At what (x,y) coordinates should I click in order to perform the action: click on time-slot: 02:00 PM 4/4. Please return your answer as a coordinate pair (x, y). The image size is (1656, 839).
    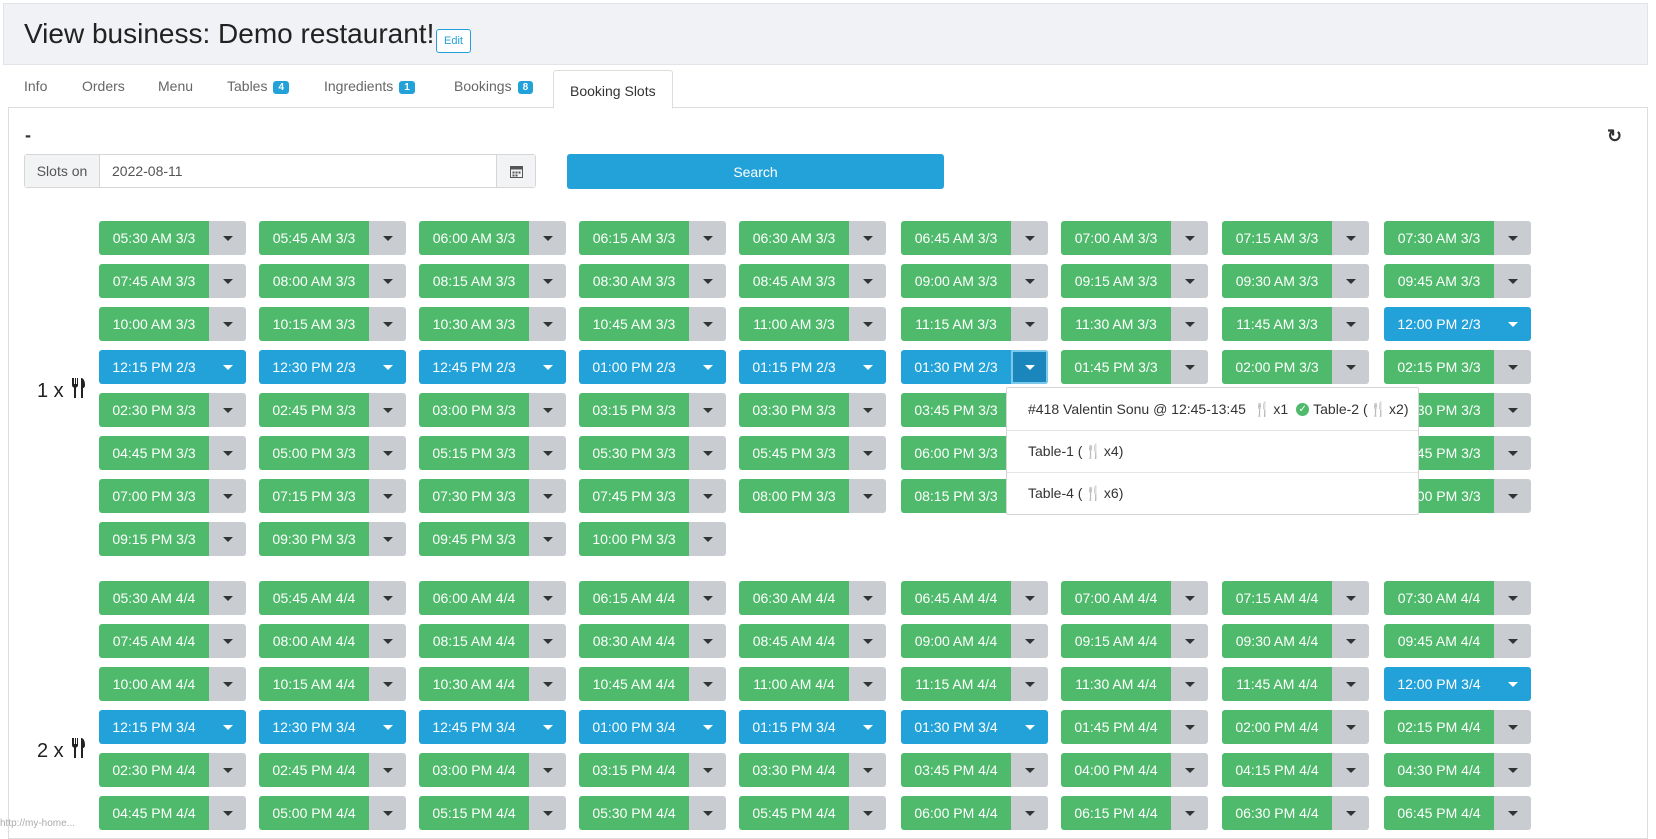
    Looking at the image, I should click on (1295, 727).